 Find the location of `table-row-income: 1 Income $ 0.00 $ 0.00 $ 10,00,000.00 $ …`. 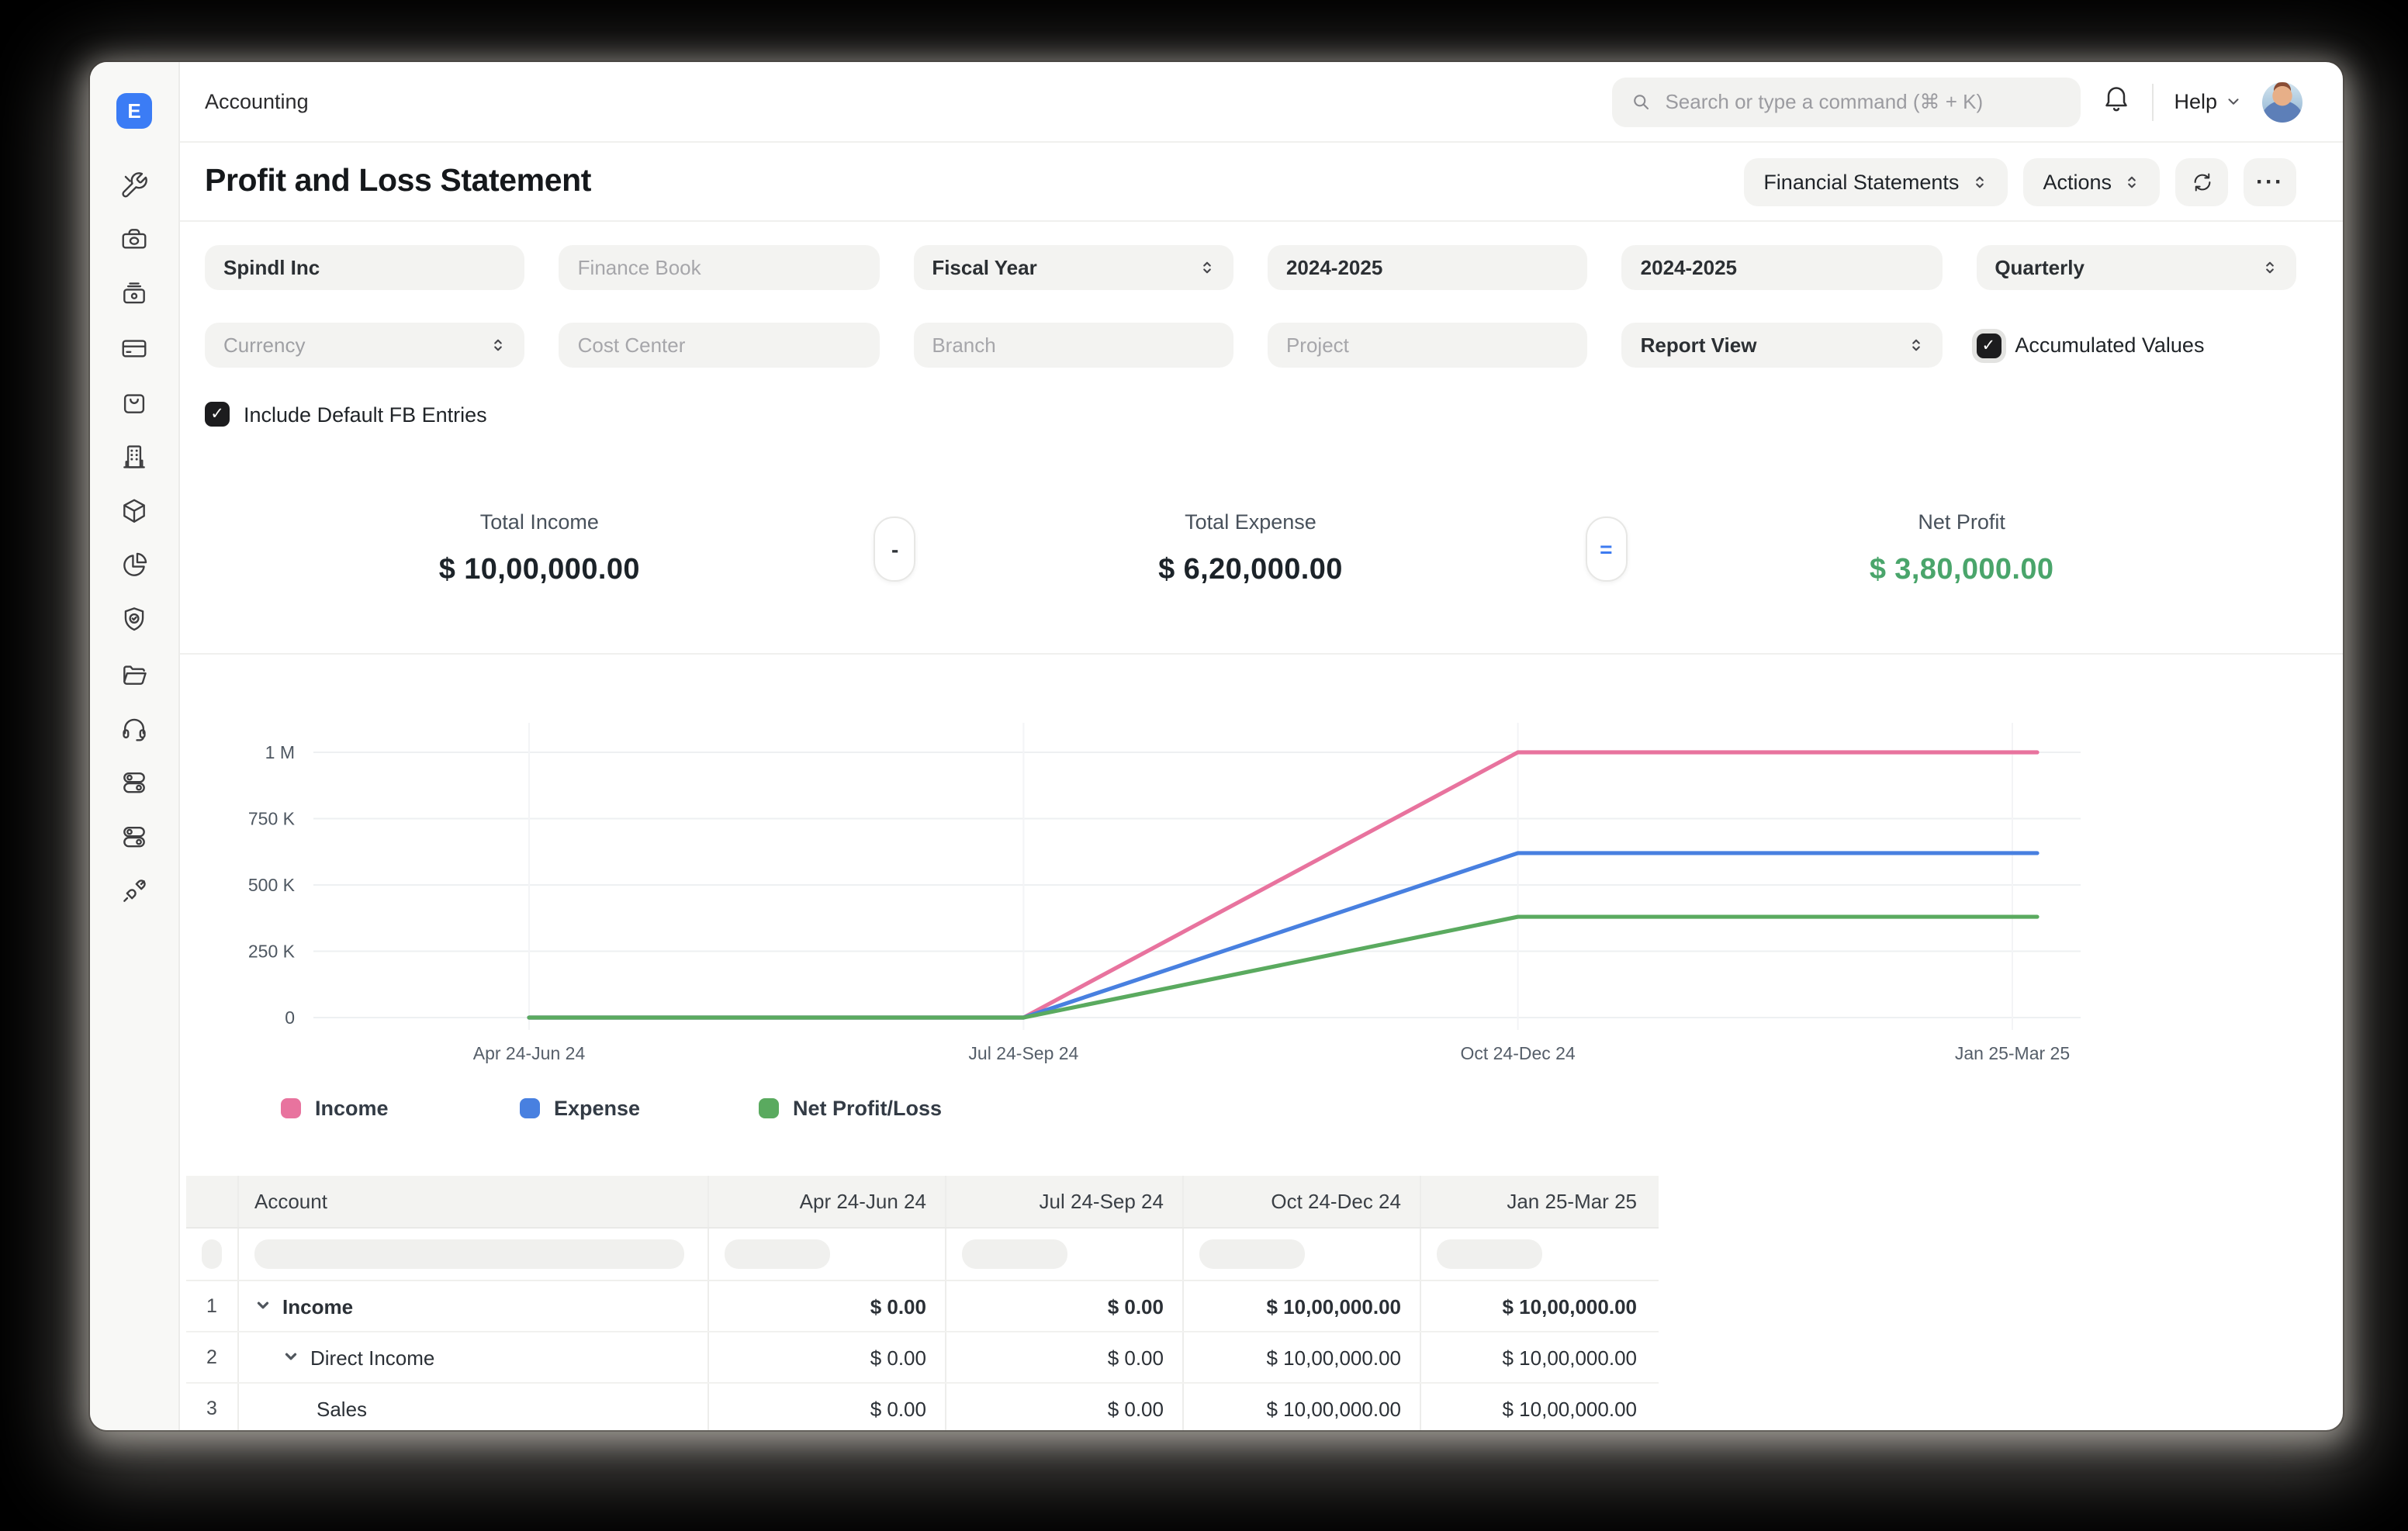

table-row-income: 1 Income $ 0.00 $ 0.00 $ 10,00,000.00 $ … is located at coordinates (922, 1306).